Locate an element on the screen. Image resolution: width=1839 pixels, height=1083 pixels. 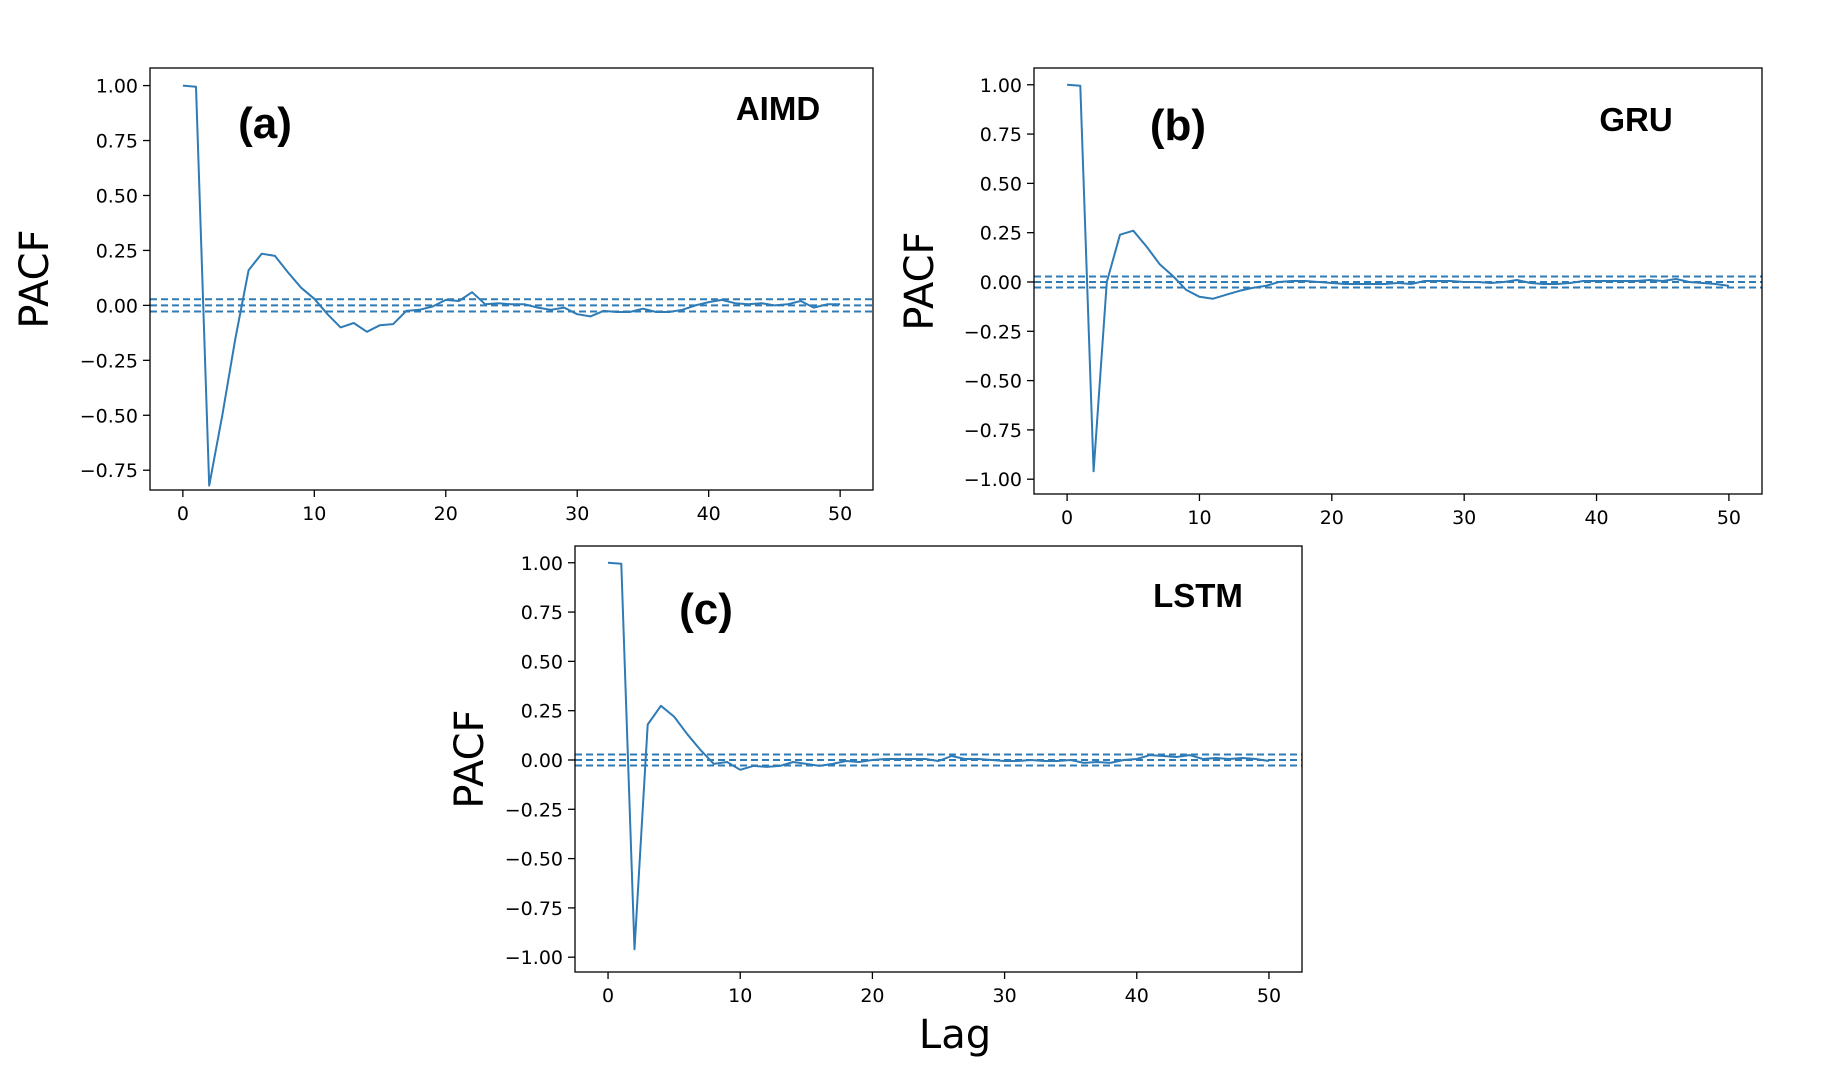
panel-letter: (b) is located at coordinates (1178, 125).